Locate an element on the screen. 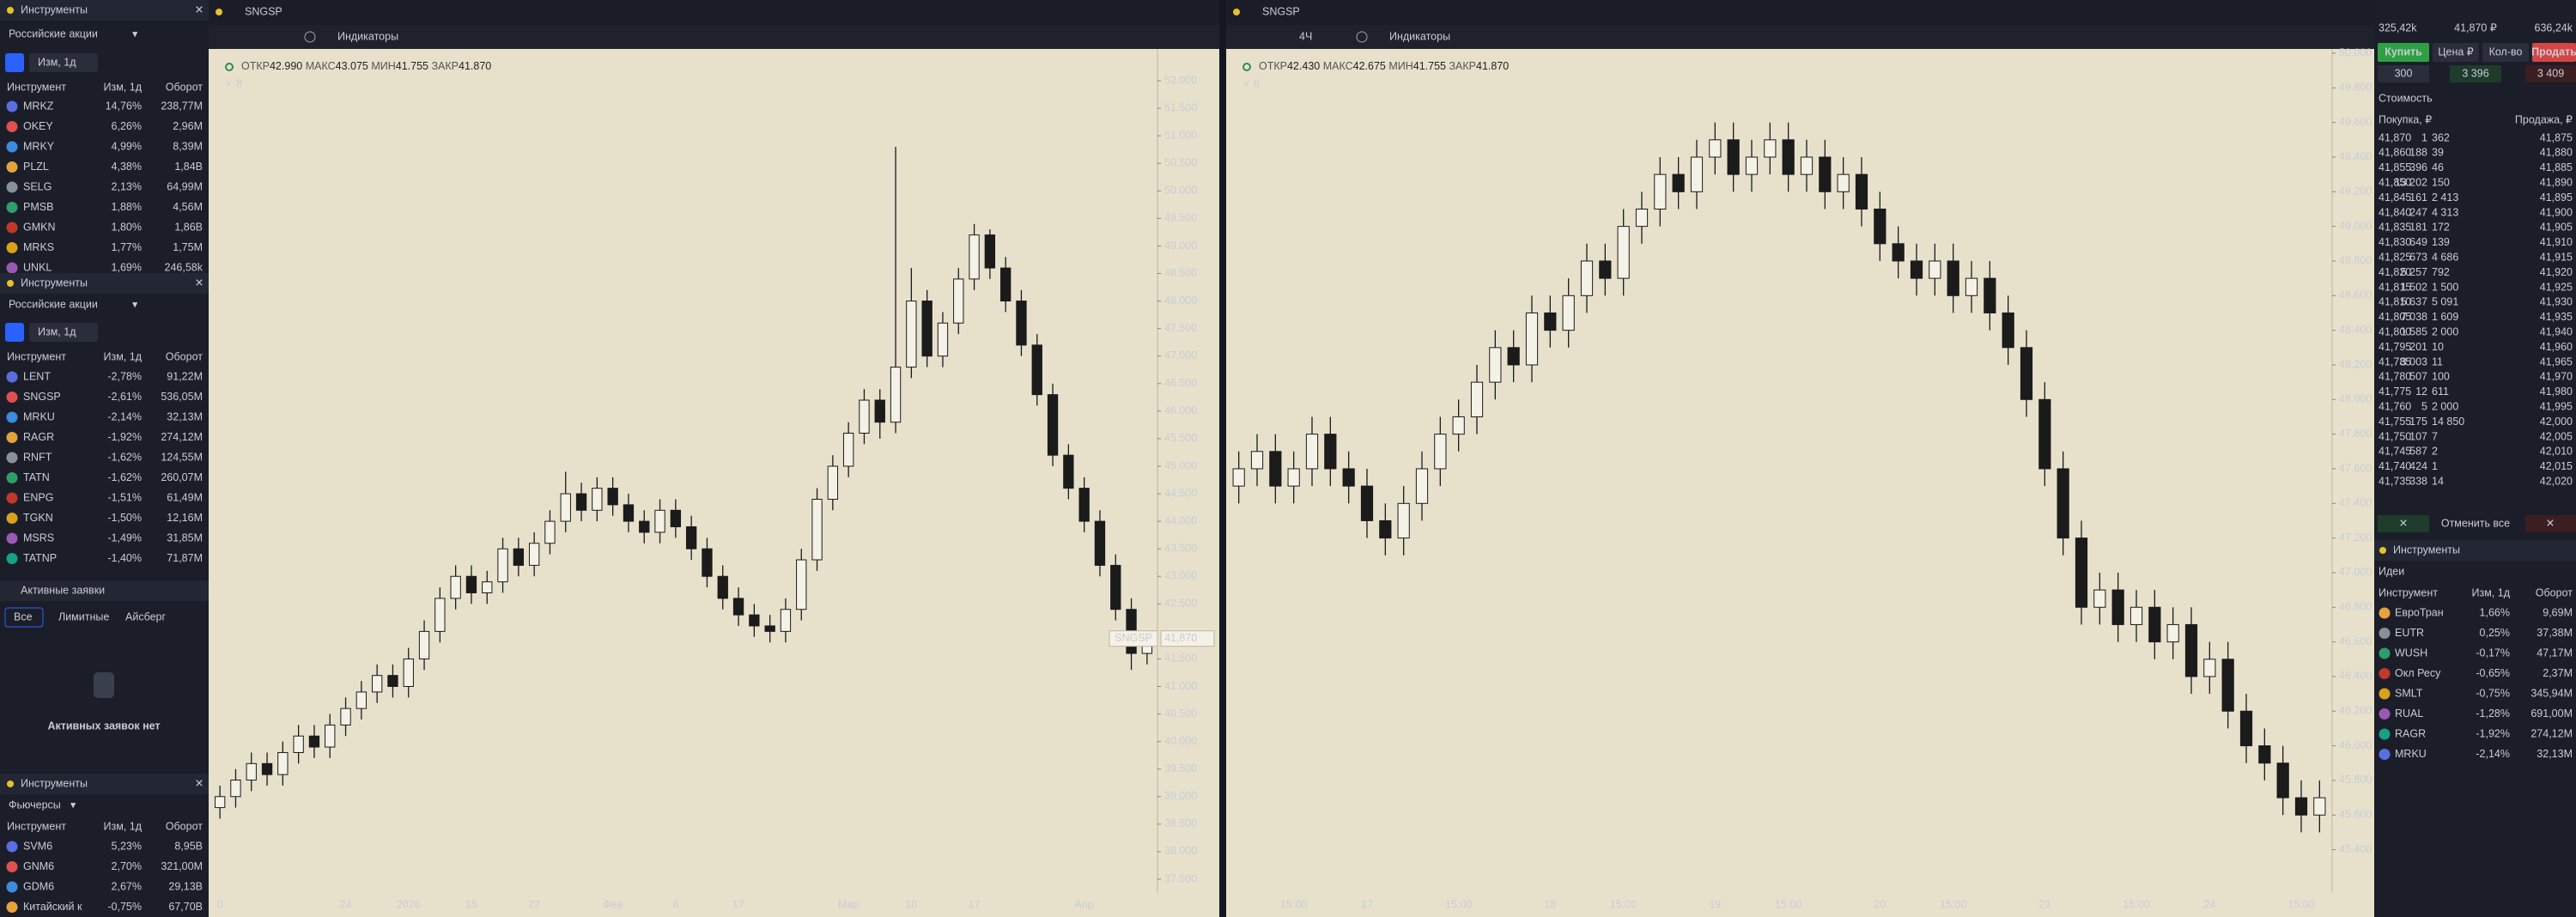  y-tick-label: 52.000 is located at coordinates (1180, 80).